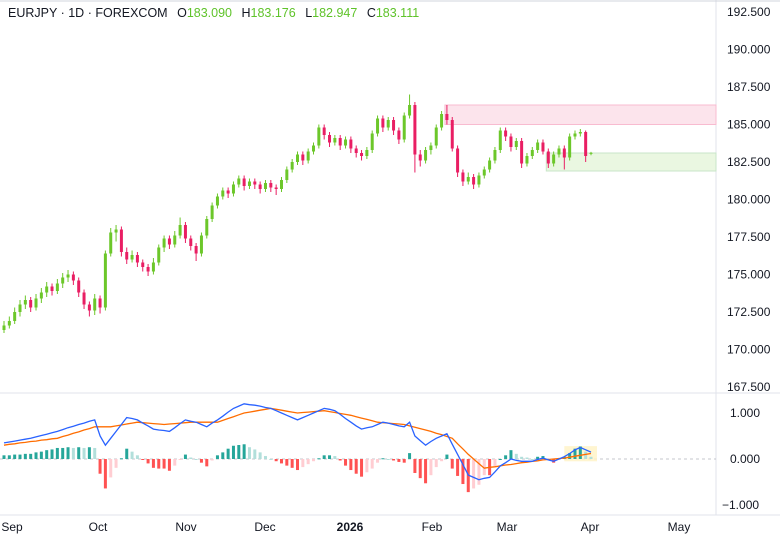 The width and height of the screenshot is (780, 543). What do you see at coordinates (397, 13) in the screenshot?
I see `close-value: 183.111` at bounding box center [397, 13].